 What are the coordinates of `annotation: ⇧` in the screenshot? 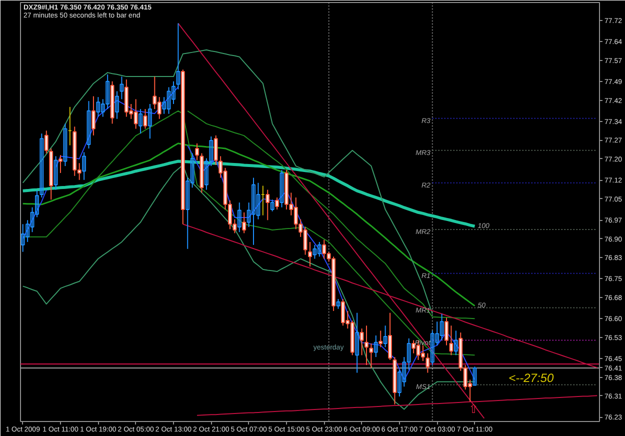 It's located at (473, 409).